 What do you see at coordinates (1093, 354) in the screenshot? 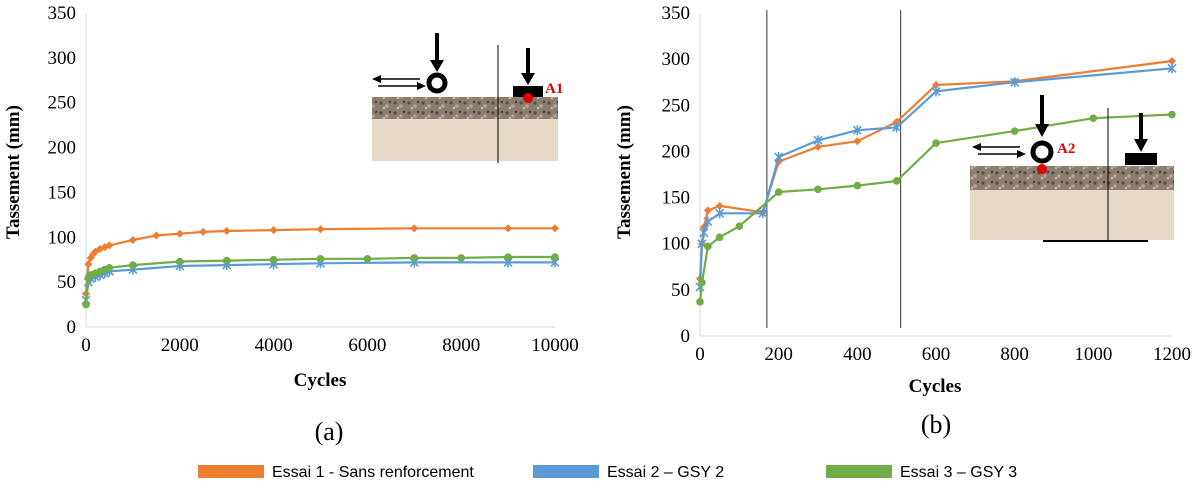
I see `x-tick-label: 1000` at bounding box center [1093, 354].